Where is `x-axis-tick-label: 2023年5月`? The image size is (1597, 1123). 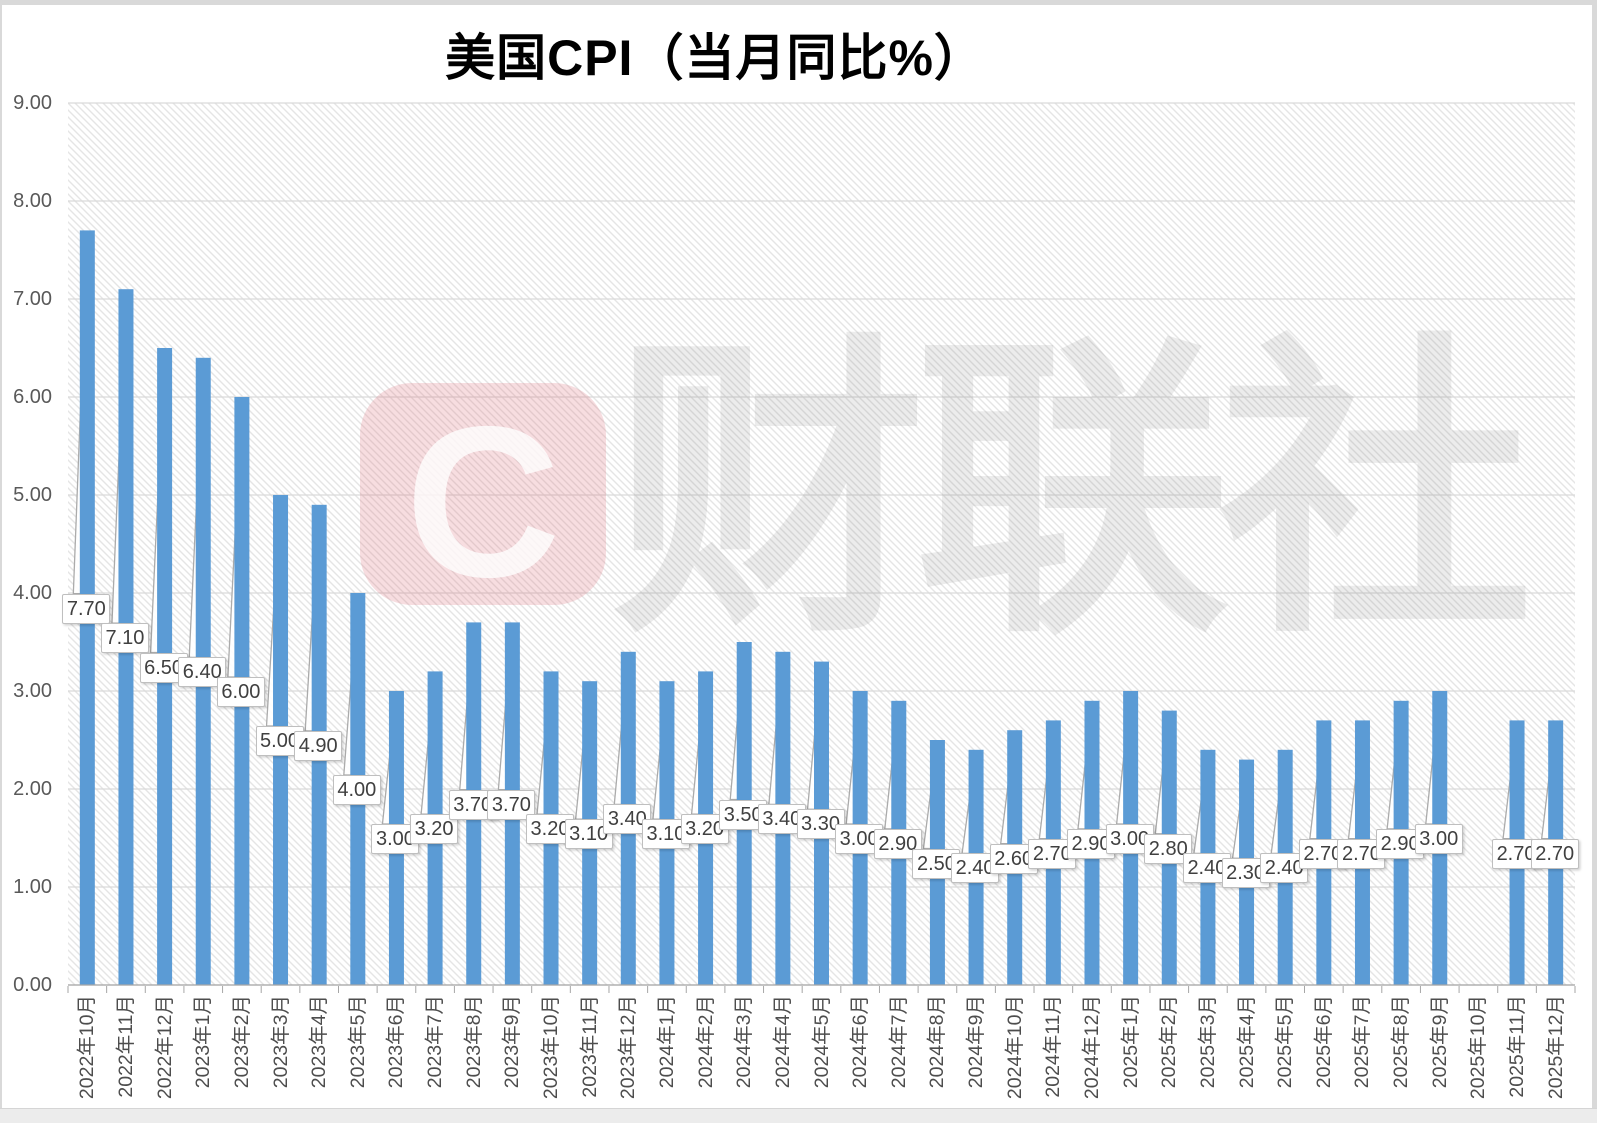
x-axis-tick-label: 2023年5月 is located at coordinates (357, 1042).